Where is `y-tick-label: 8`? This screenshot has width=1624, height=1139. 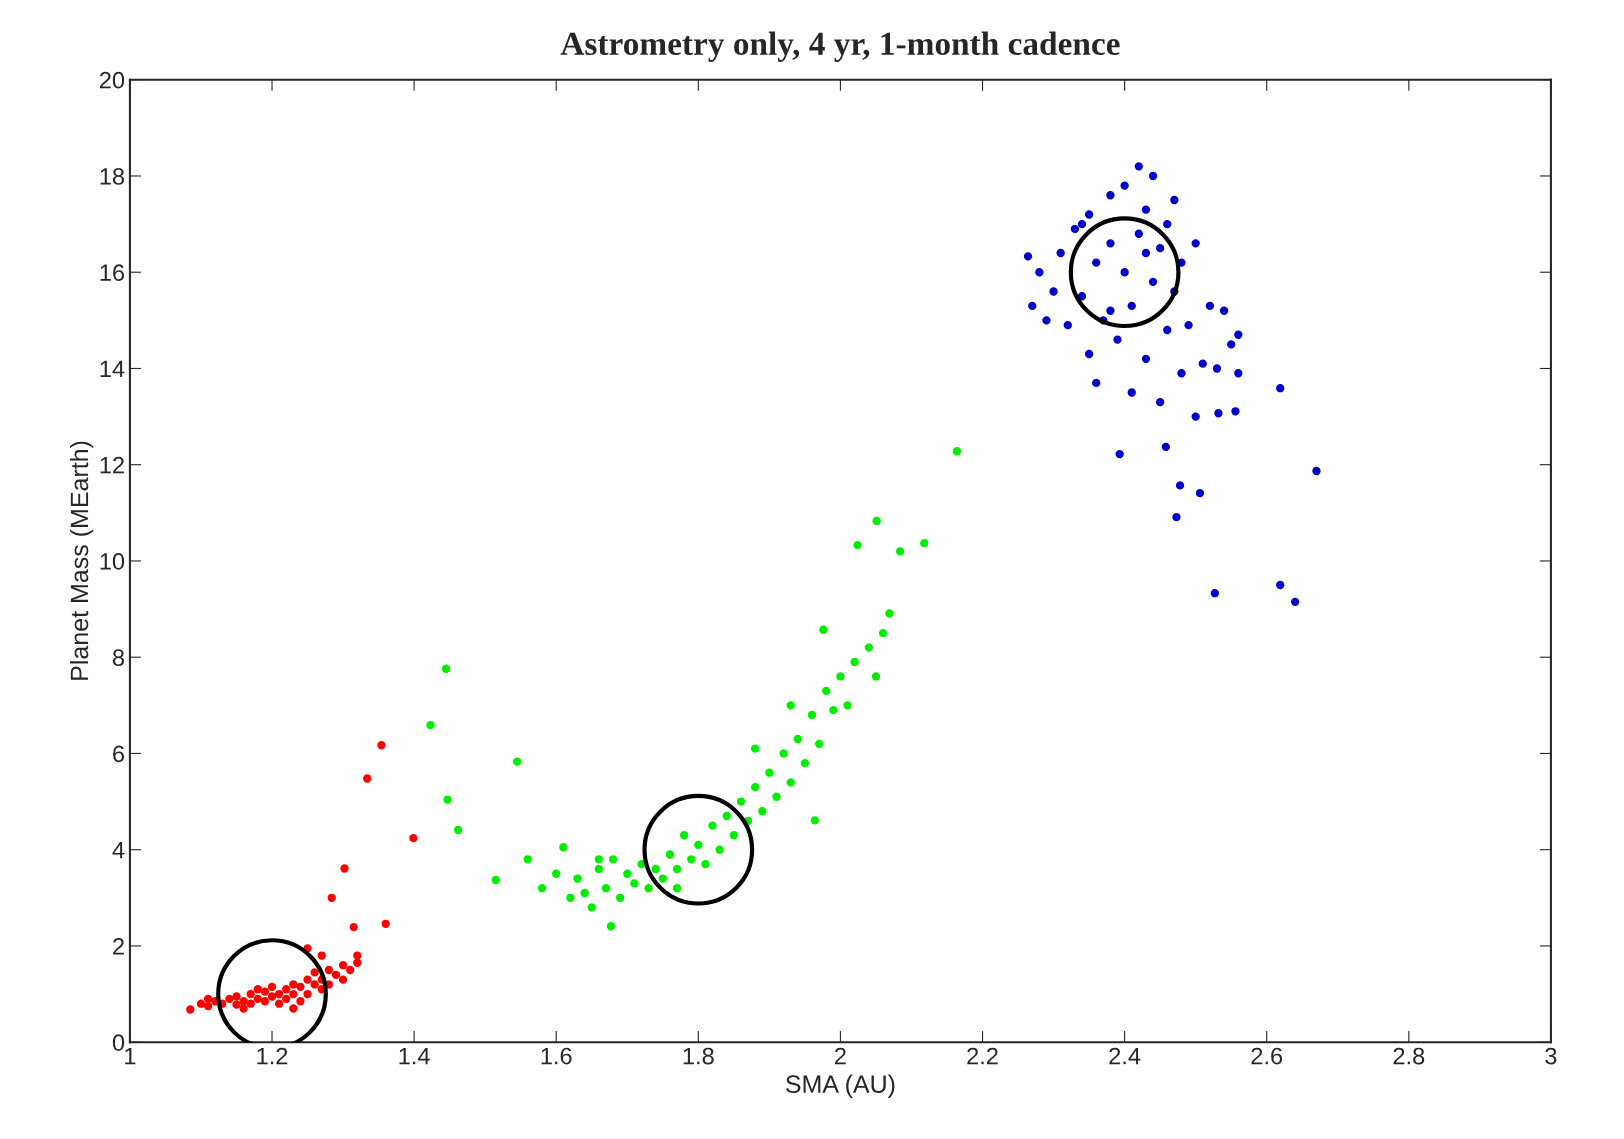
y-tick-label: 8 is located at coordinates (118, 657).